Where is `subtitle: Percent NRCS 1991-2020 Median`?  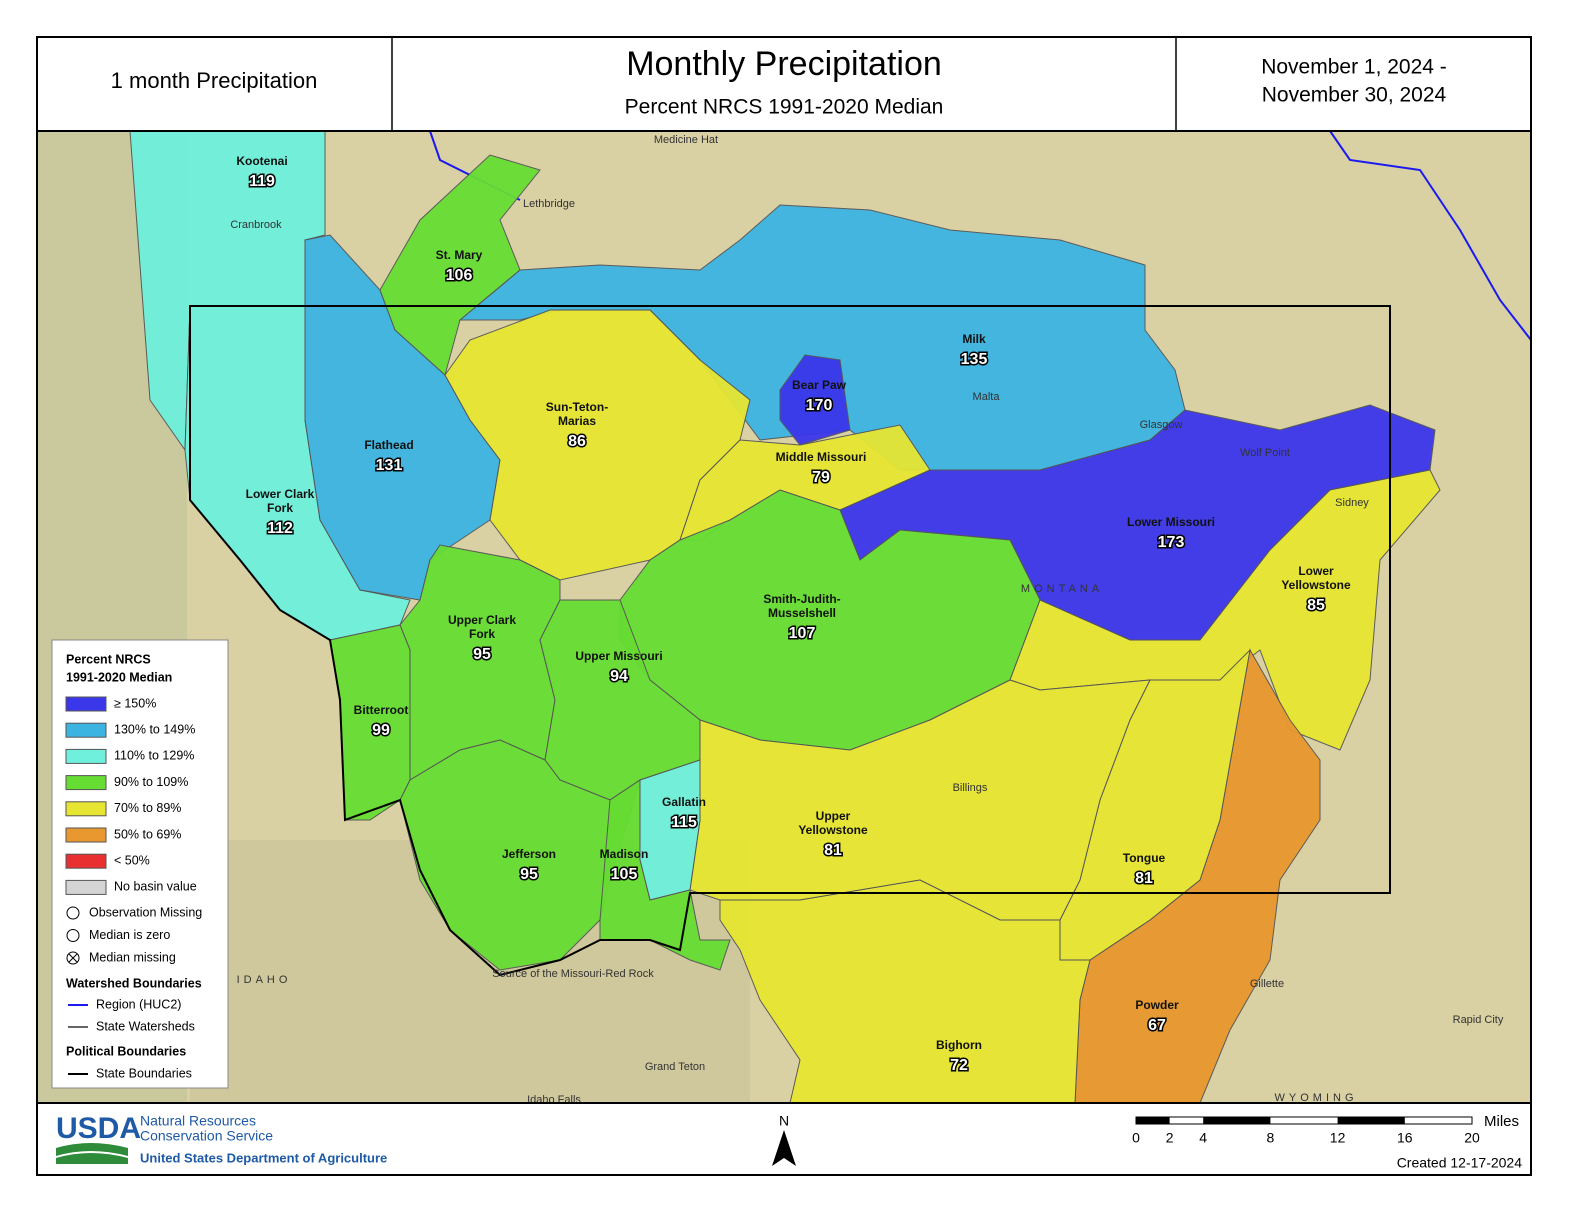
subtitle: Percent NRCS 1991-2020 Median is located at coordinates (784, 107).